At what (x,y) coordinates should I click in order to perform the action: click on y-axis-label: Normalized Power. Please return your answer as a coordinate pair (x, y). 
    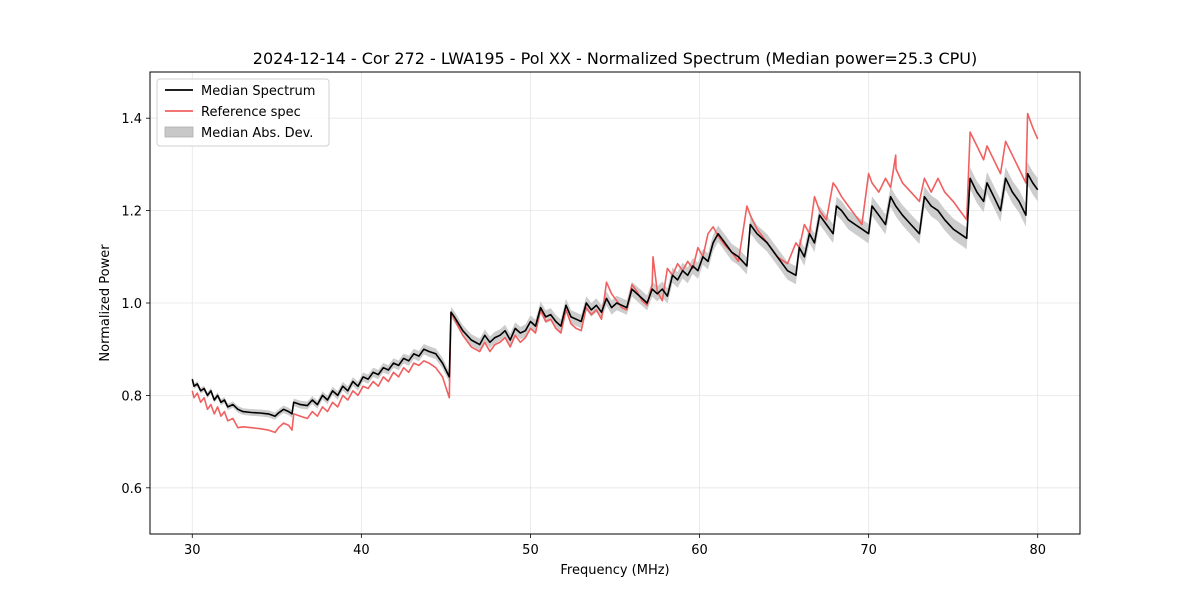
    Looking at the image, I should click on (105, 303).